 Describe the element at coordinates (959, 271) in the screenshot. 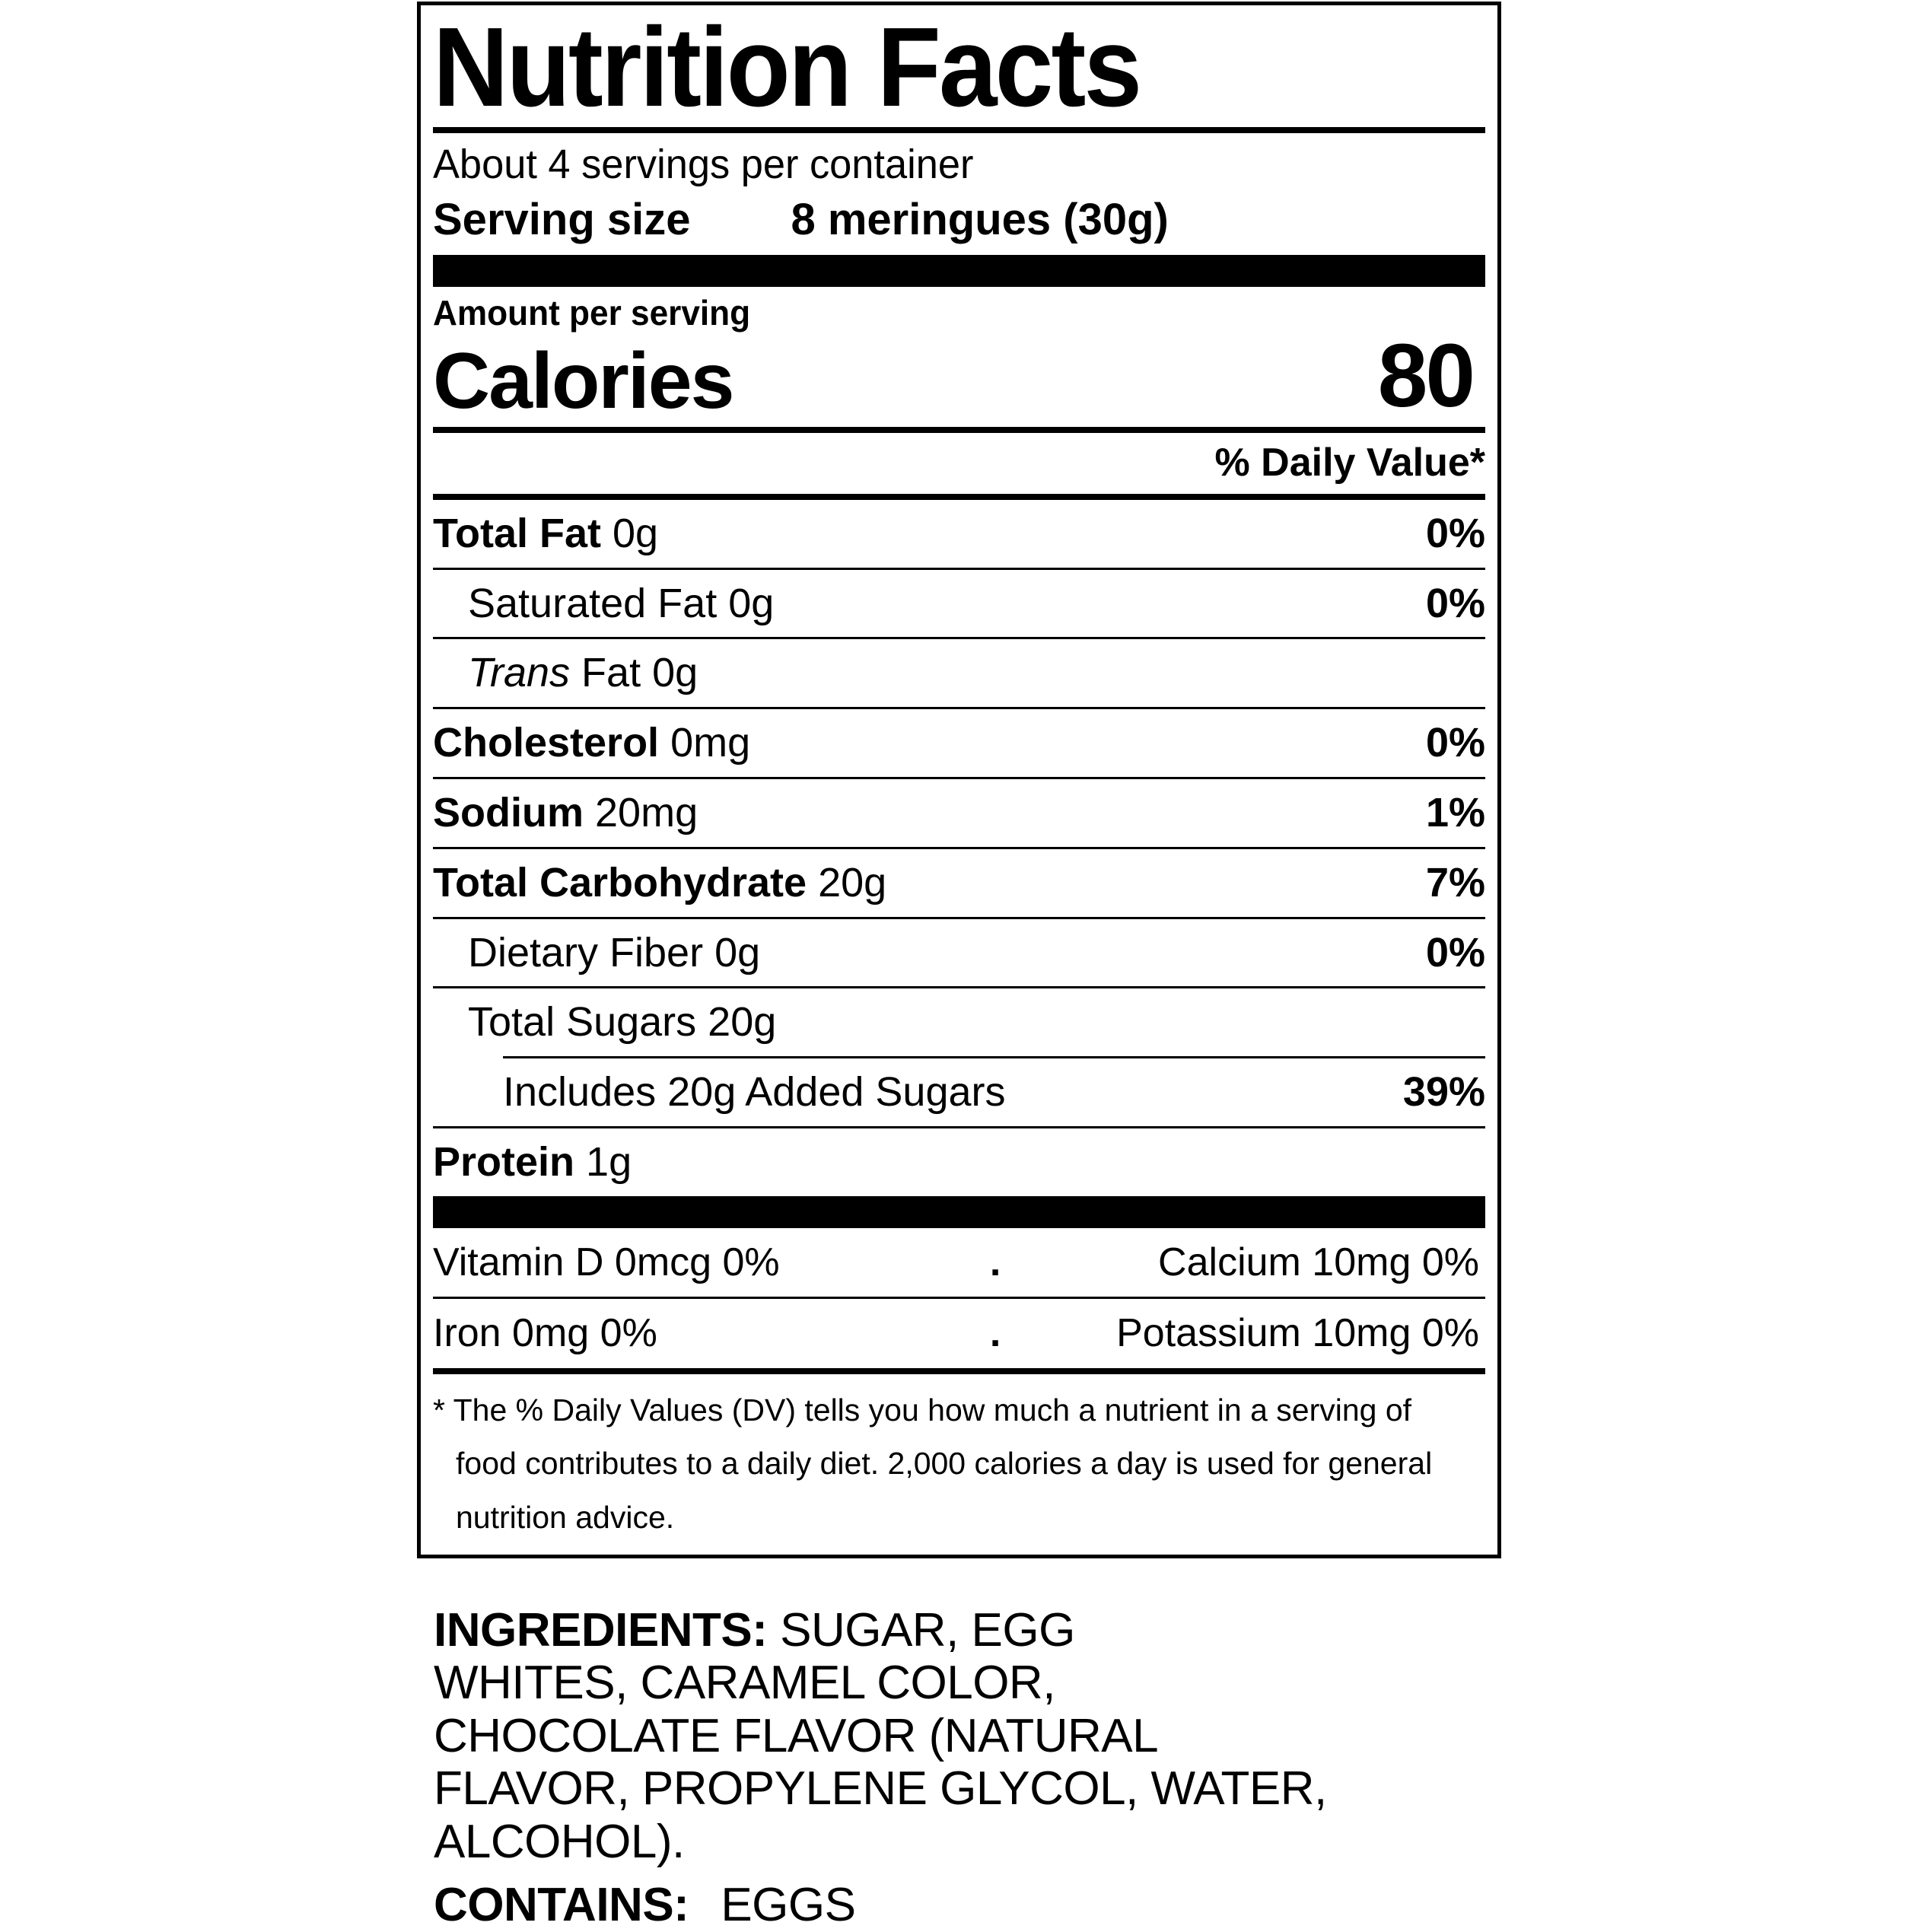

I see `calories-section-divider-top` at that location.